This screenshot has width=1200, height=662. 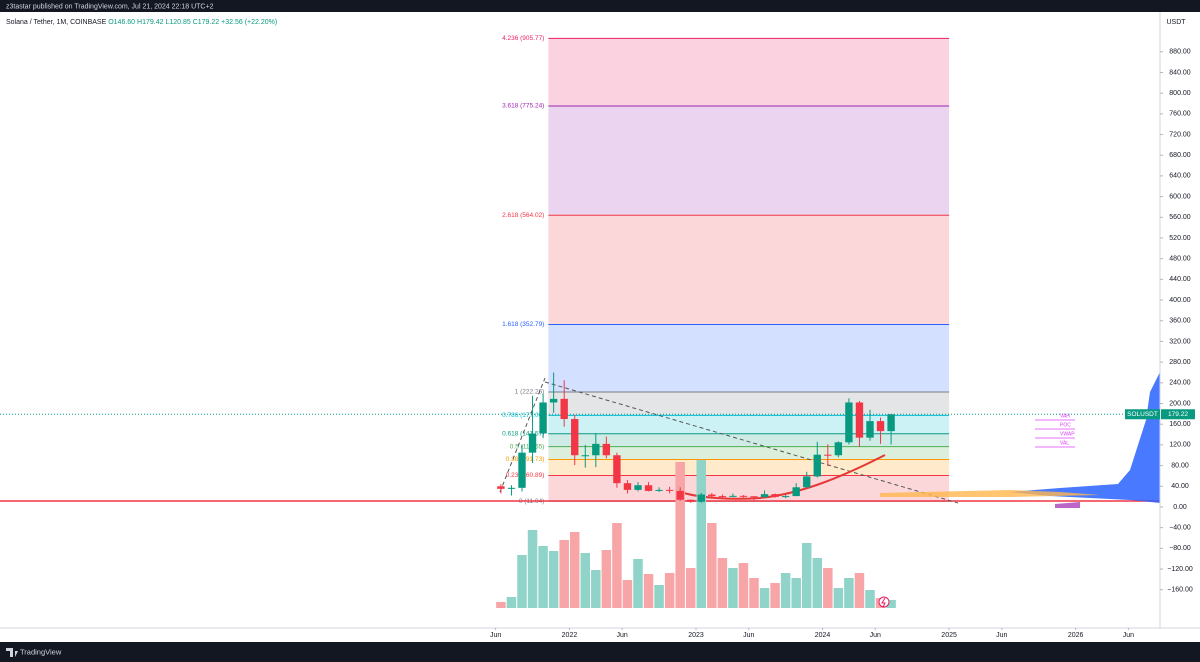 What do you see at coordinates (1180, 362) in the screenshot?
I see `y-tick-label: 280.00` at bounding box center [1180, 362].